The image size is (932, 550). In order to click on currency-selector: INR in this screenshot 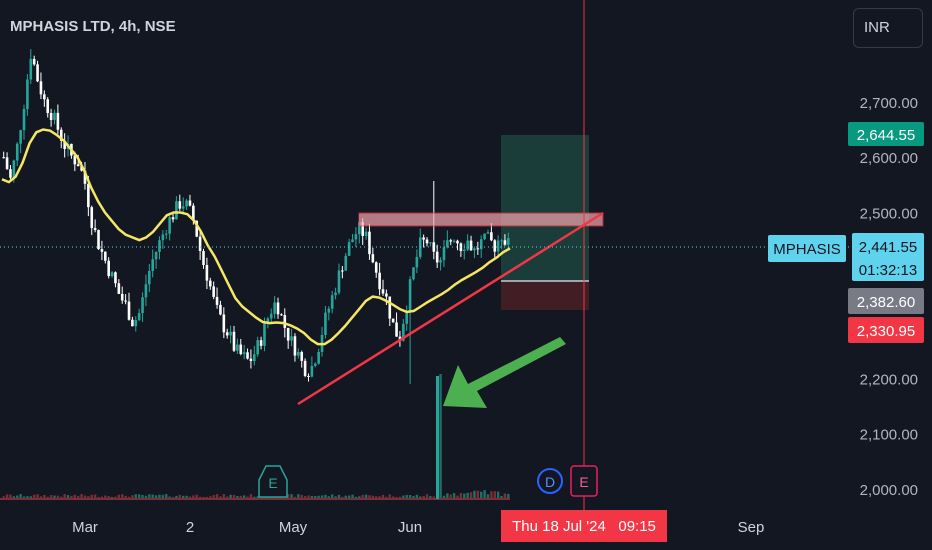, I will do `click(888, 28)`.